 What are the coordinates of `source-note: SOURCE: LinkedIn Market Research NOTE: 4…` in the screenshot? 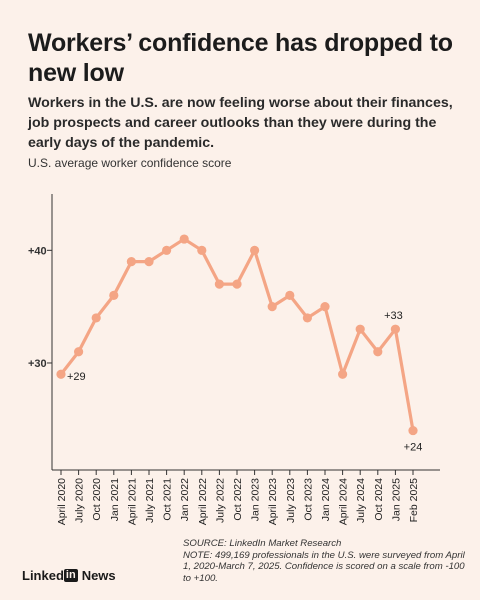 It's located at (325, 561).